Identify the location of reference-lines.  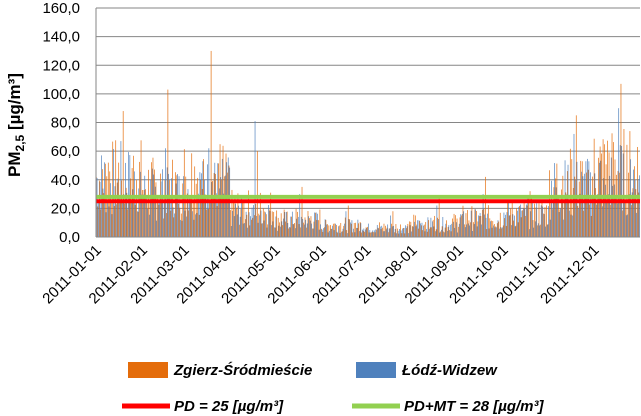
(368, 199).